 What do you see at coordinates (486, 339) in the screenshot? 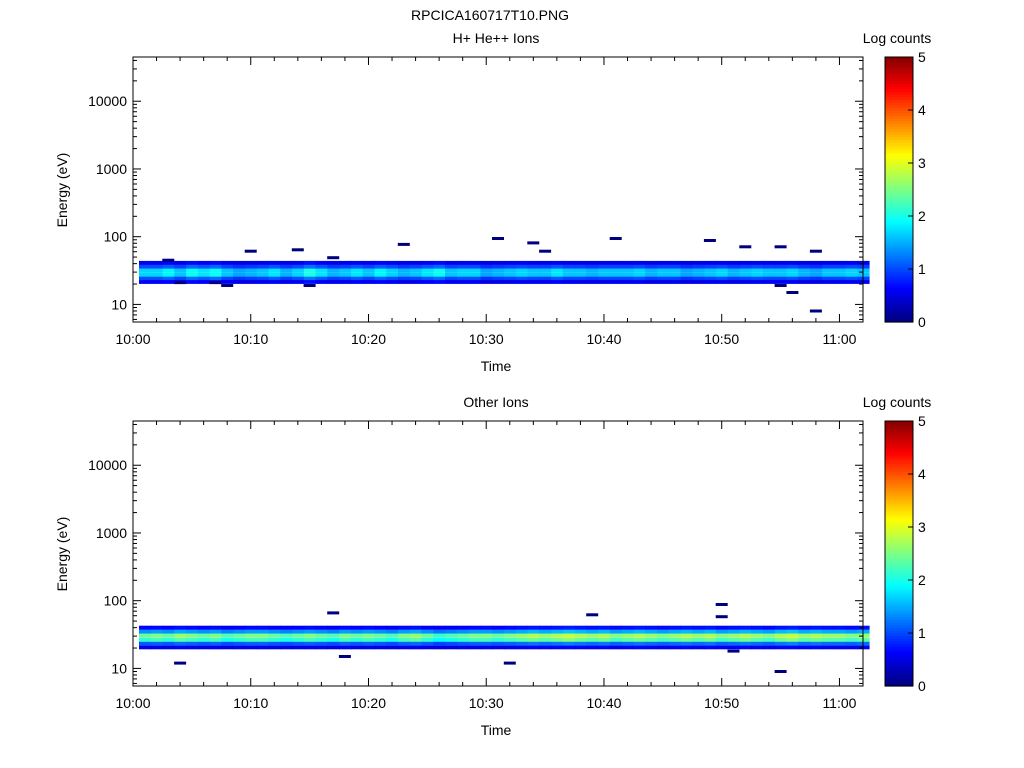
I see `x-tick-label: 10:30` at bounding box center [486, 339].